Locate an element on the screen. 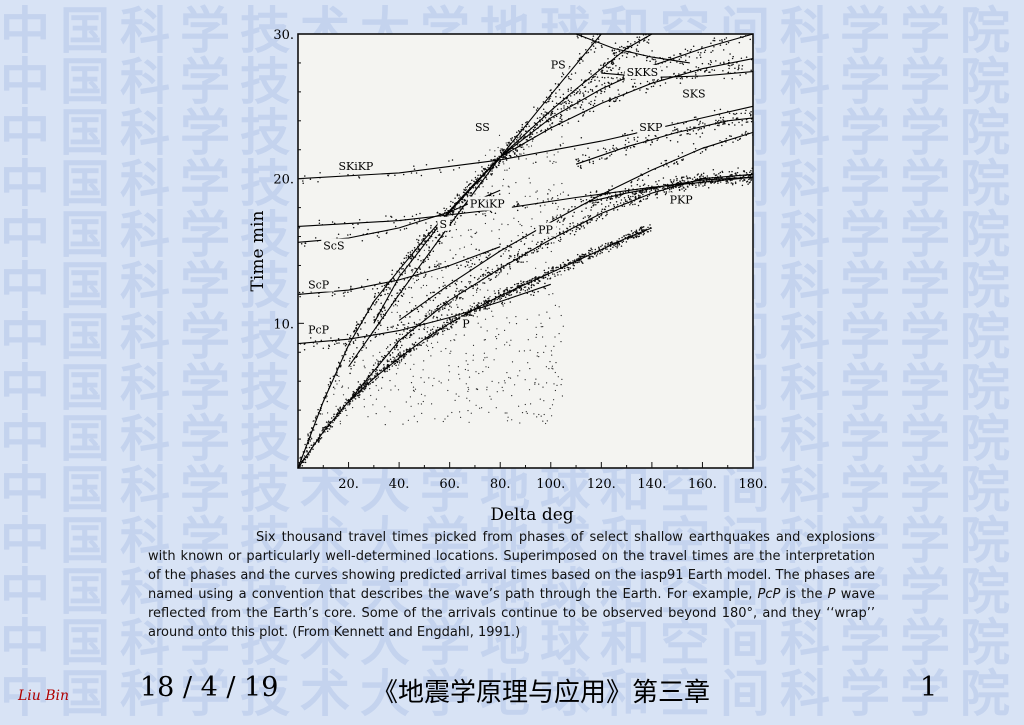 This screenshot has width=1024, height=725. phase-label-bg is located at coordinates (320, 284).